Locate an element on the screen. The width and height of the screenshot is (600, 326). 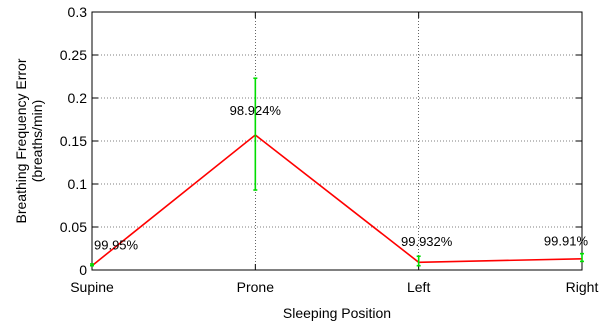
x-tick-label: Left is located at coordinates (418, 287).